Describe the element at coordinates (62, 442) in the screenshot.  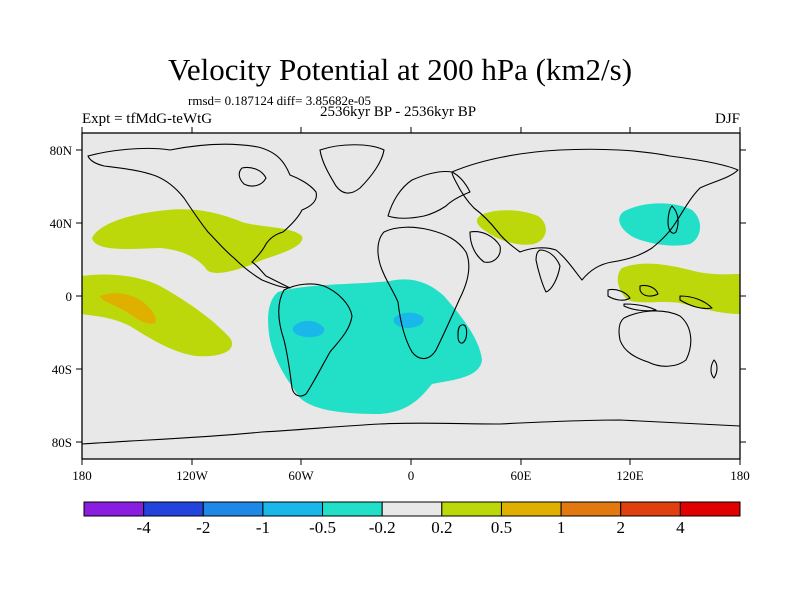
I see `lat-label-80s: 80S` at that location.